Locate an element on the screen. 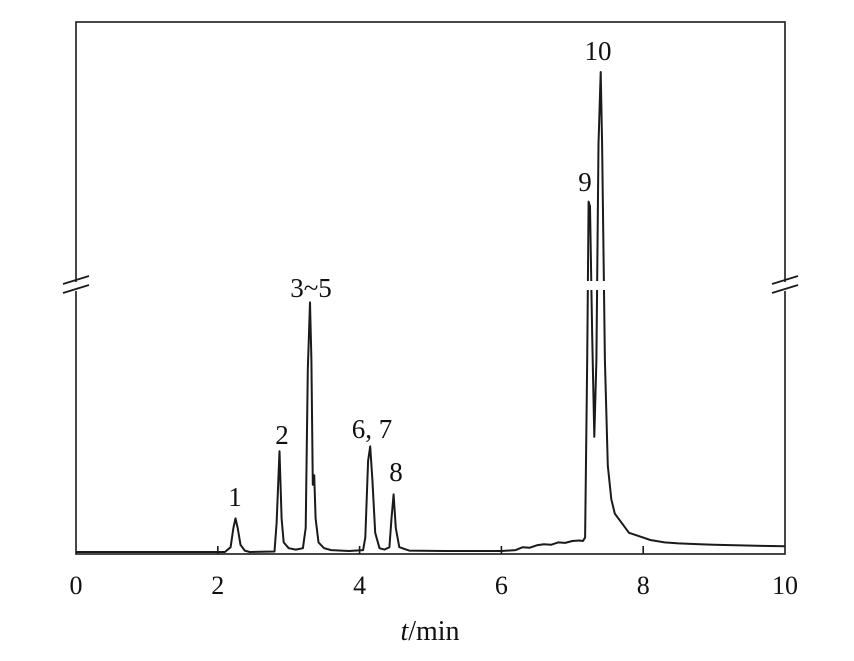 This screenshot has width=854, height=661. x-axis-label: t/min is located at coordinates (429, 631).